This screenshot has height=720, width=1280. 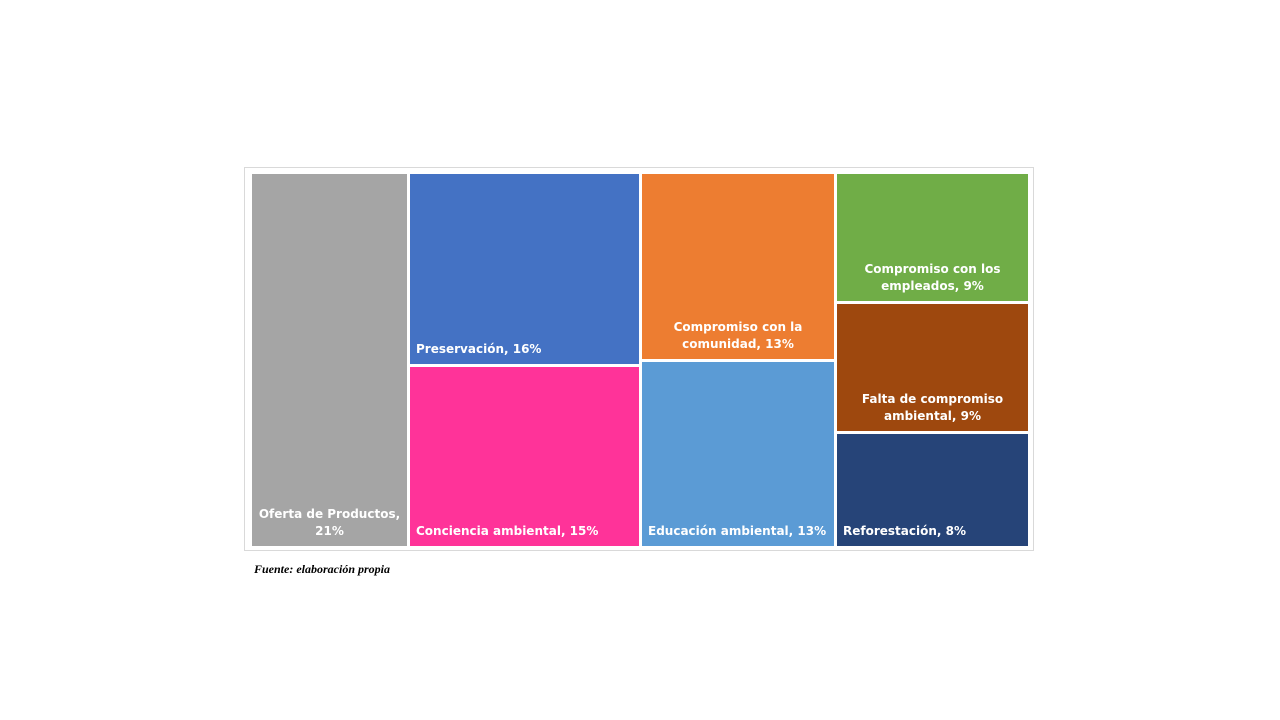 What do you see at coordinates (738, 335) in the screenshot?
I see `treemap-tile-label: Compromiso con la comunidad, 13%` at bounding box center [738, 335].